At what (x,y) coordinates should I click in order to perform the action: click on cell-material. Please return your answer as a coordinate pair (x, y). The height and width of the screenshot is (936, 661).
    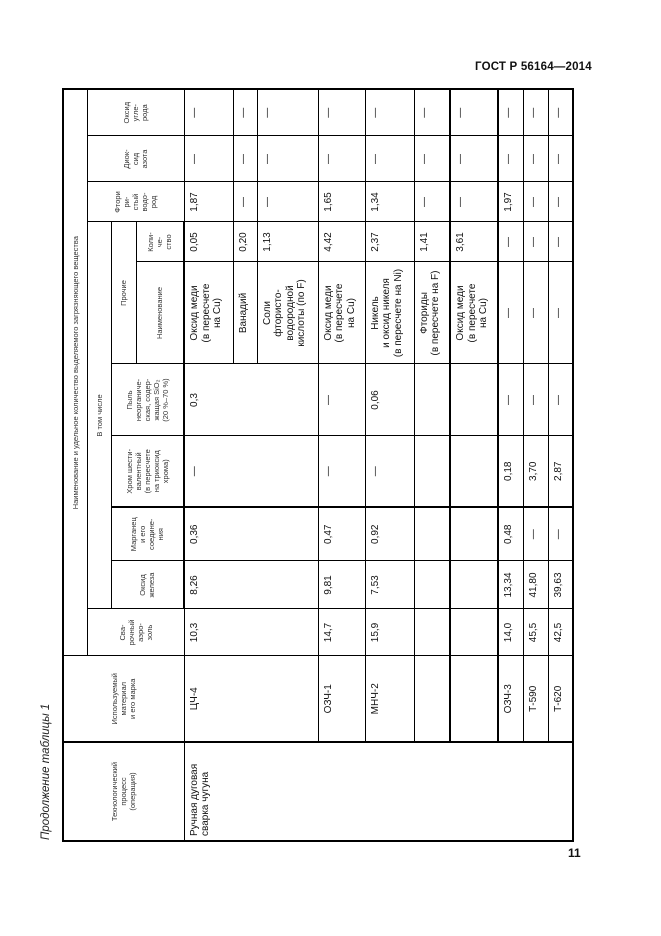
    Looking at the image, I should click on (432, 699).